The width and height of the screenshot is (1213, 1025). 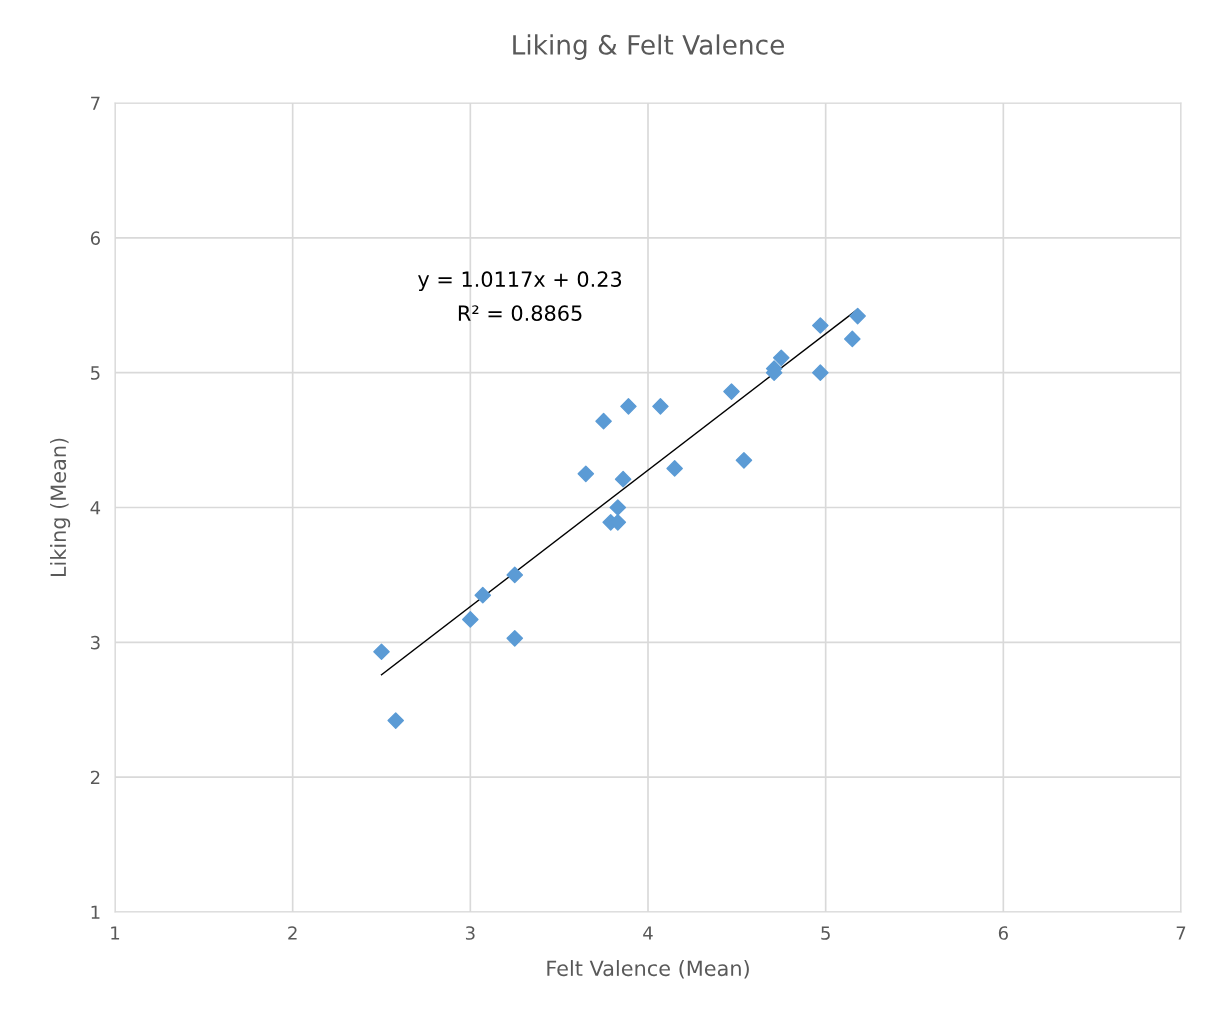 I want to click on y-tick-label: 5, so click(x=95, y=373).